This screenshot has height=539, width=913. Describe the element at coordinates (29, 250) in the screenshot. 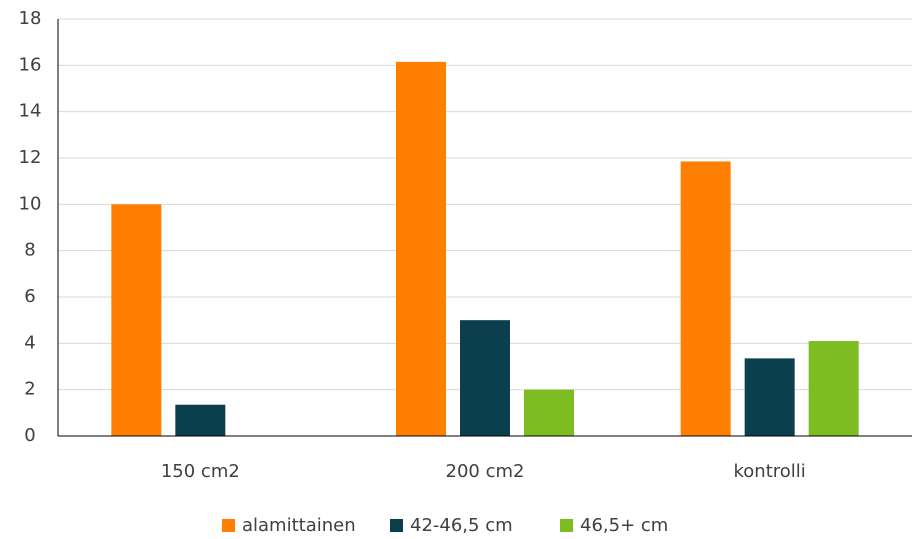

I see `y-tick-label: 8` at that location.